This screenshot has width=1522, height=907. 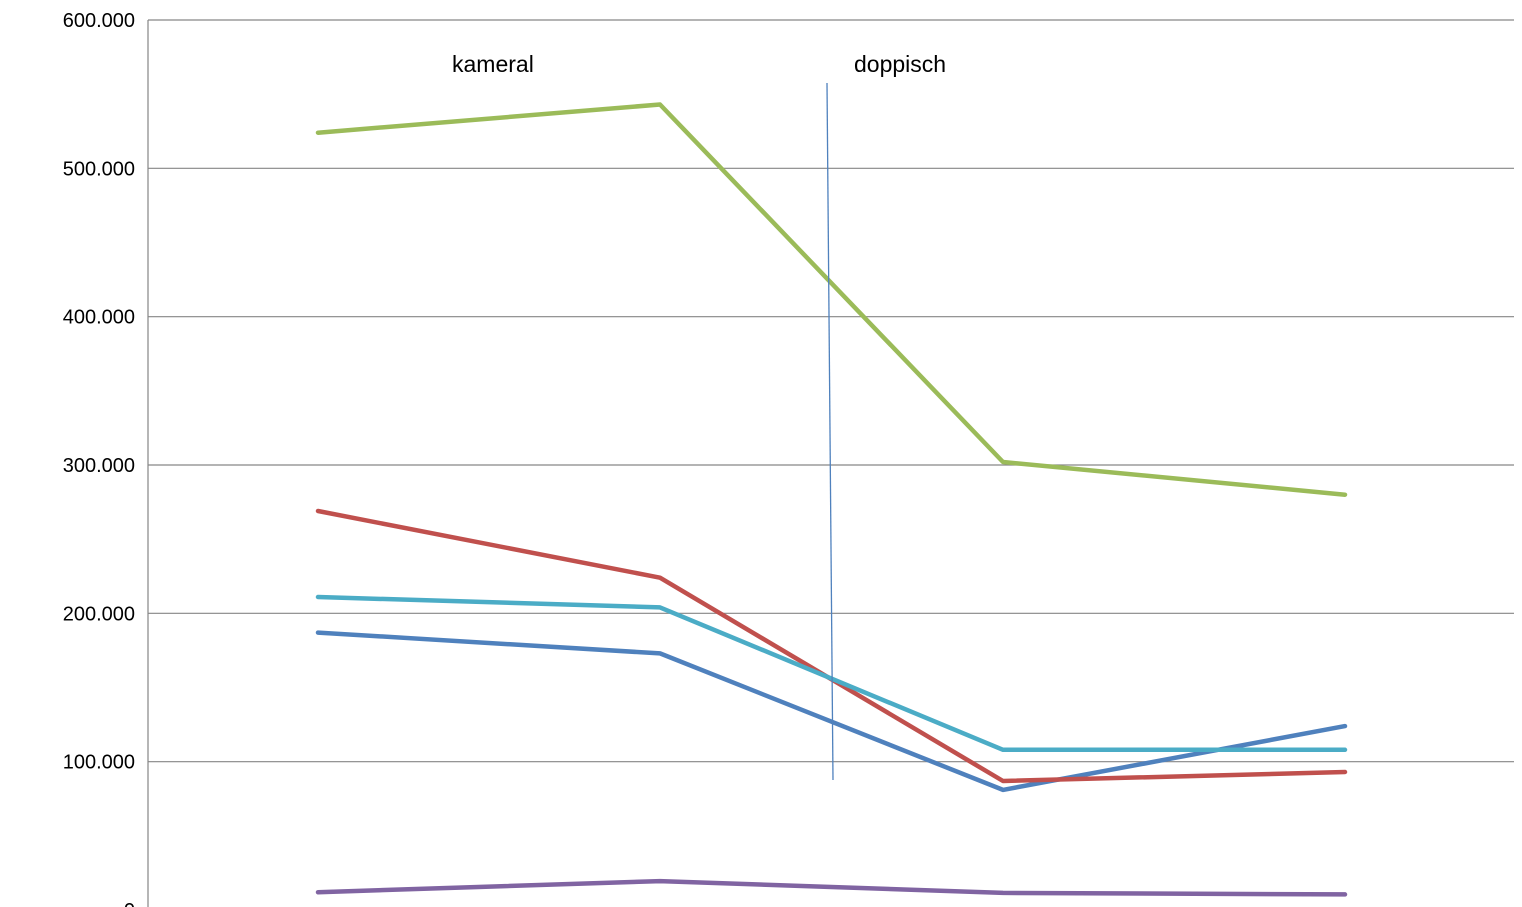 I want to click on y-tick-label: 600.000, so click(x=99, y=21).